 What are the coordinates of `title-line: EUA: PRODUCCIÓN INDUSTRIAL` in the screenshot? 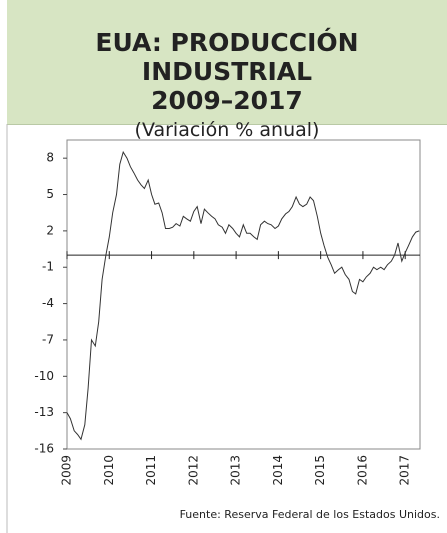 It's located at (227, 57).